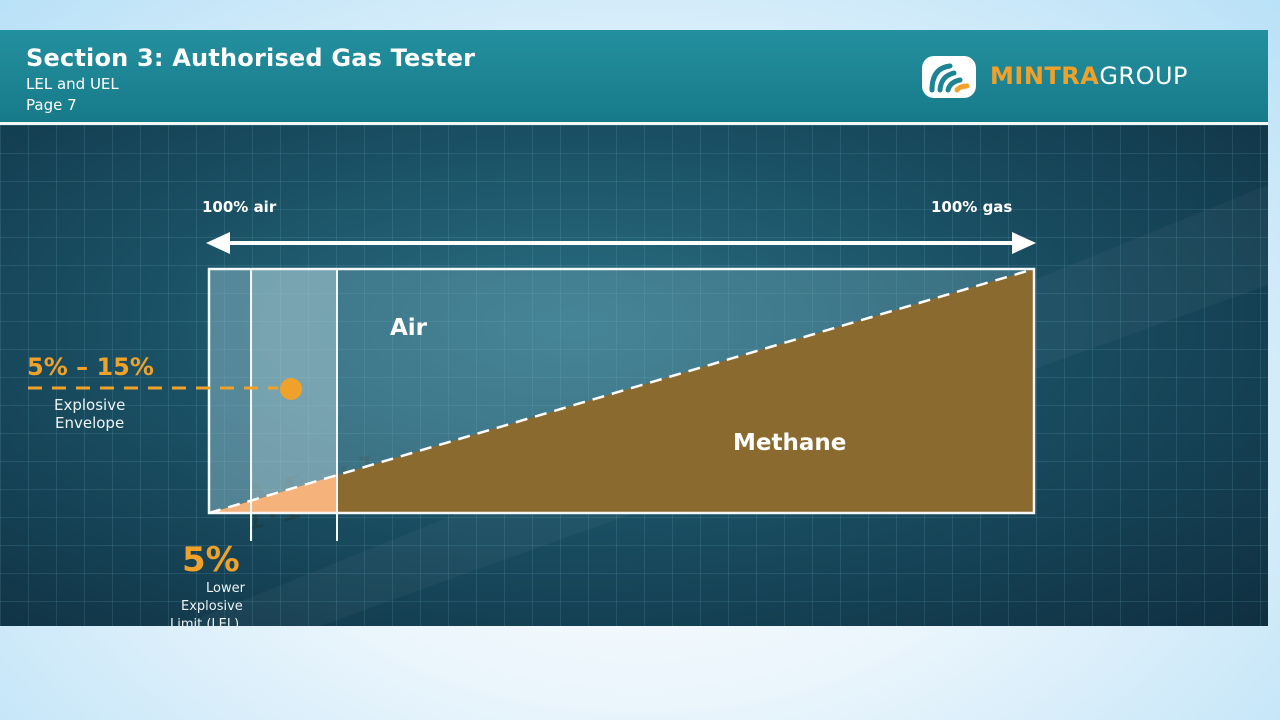  Describe the element at coordinates (409, 328) in the screenshot. I see `air-label: Air` at that location.